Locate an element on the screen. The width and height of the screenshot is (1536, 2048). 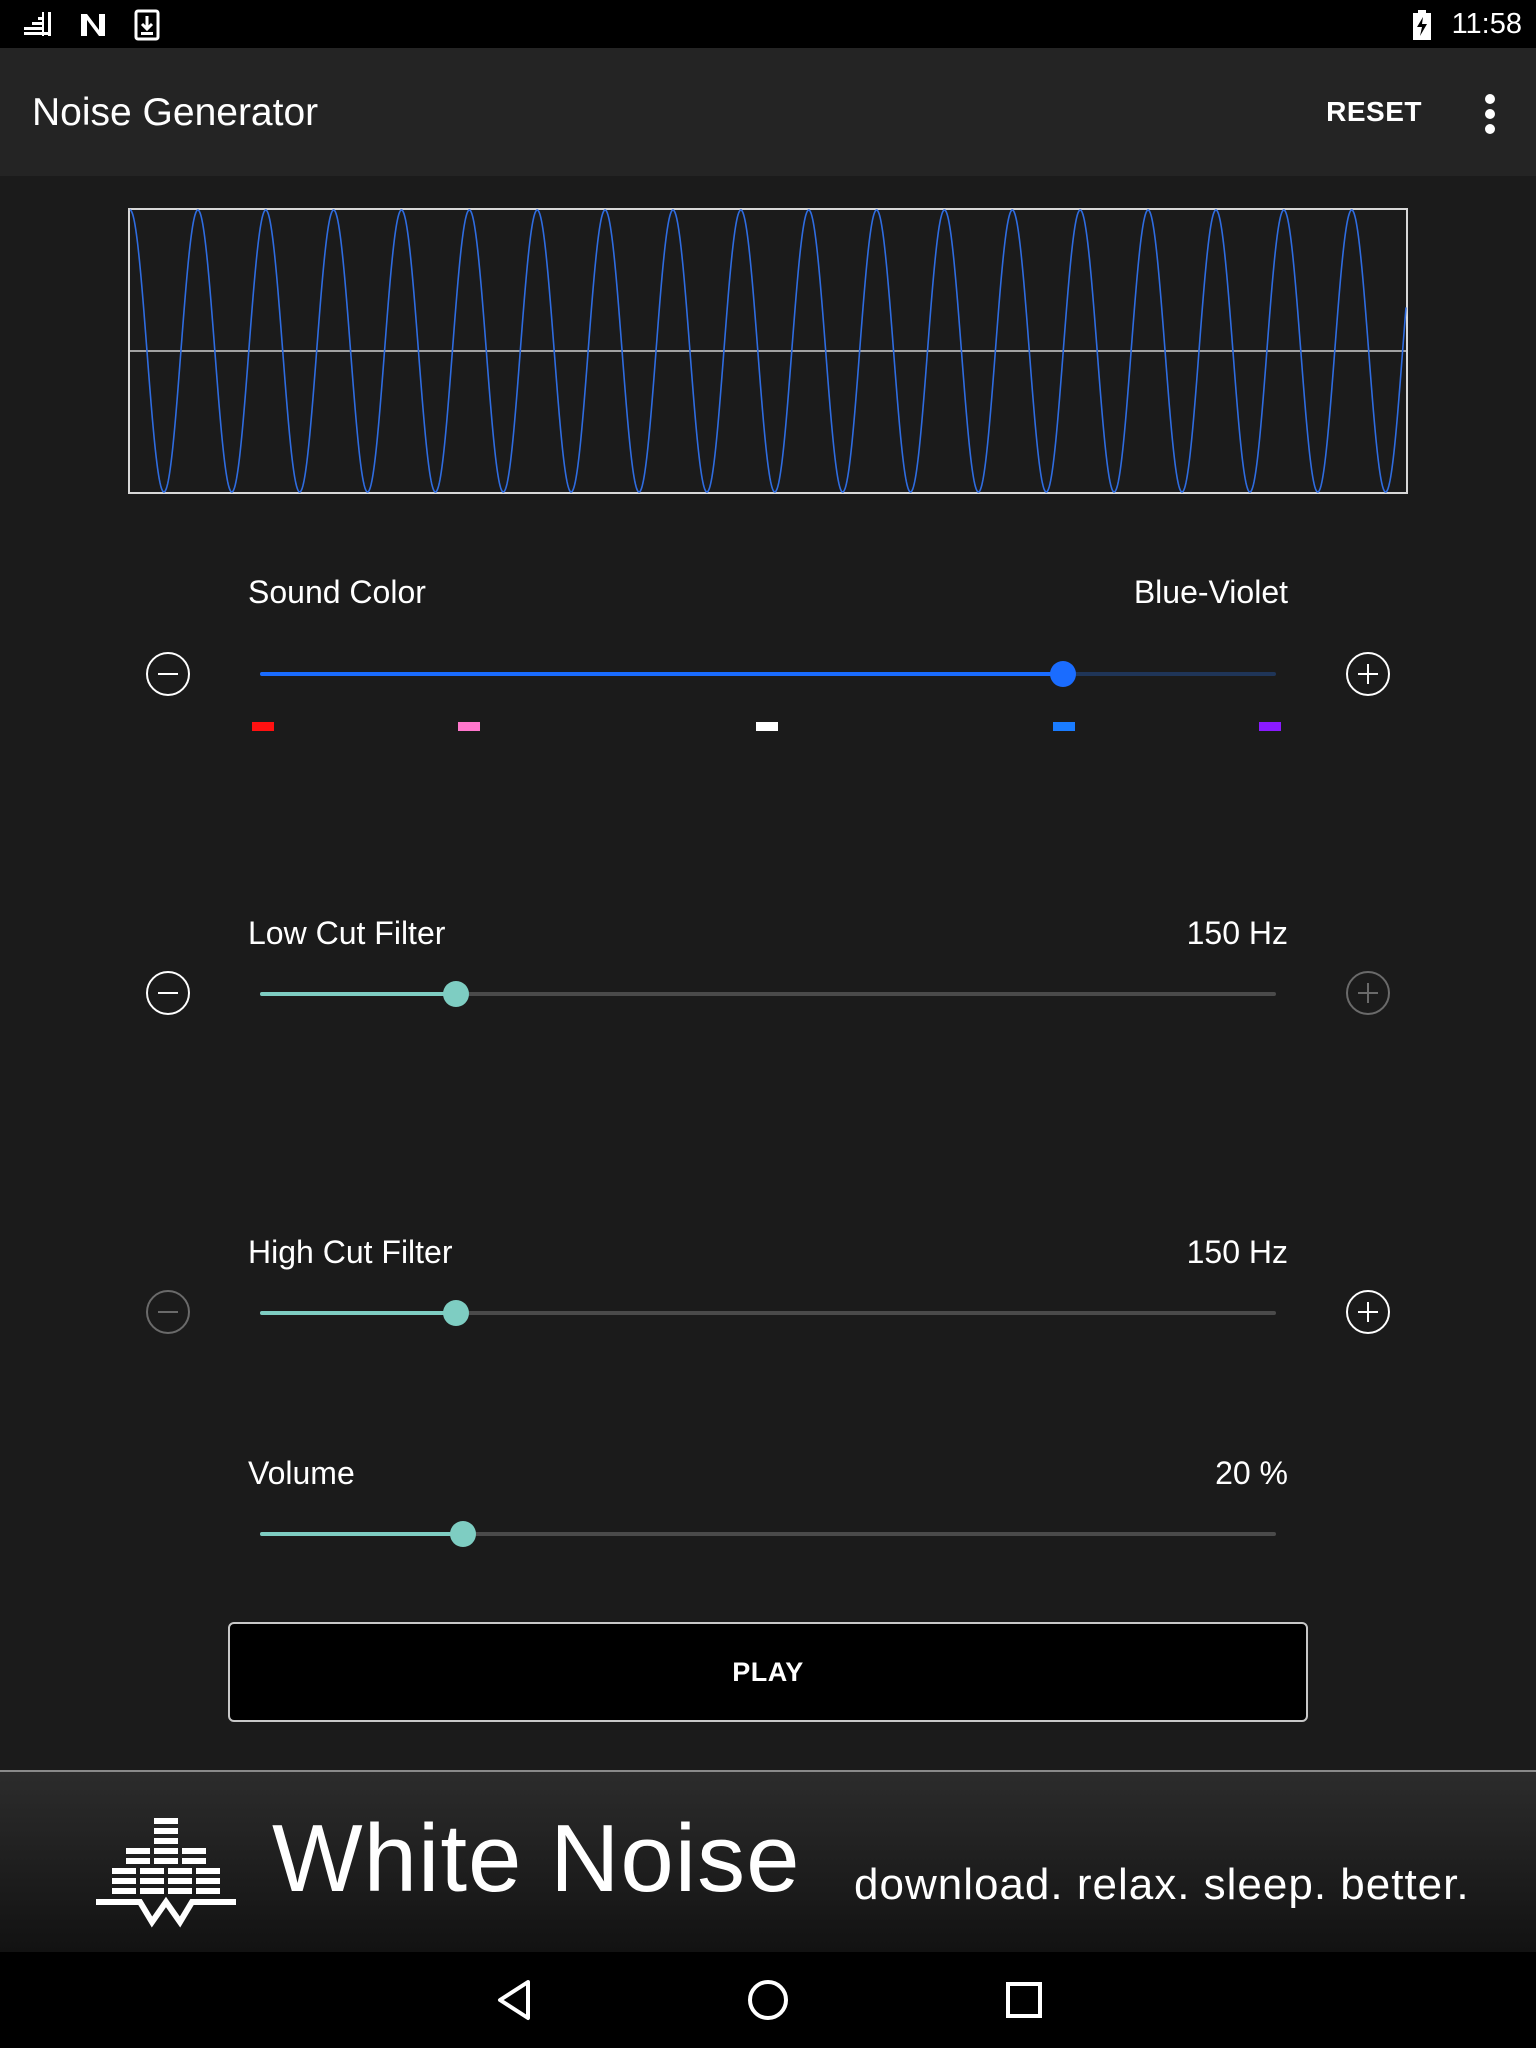
high-cut-track-fill is located at coordinates (358, 1313).